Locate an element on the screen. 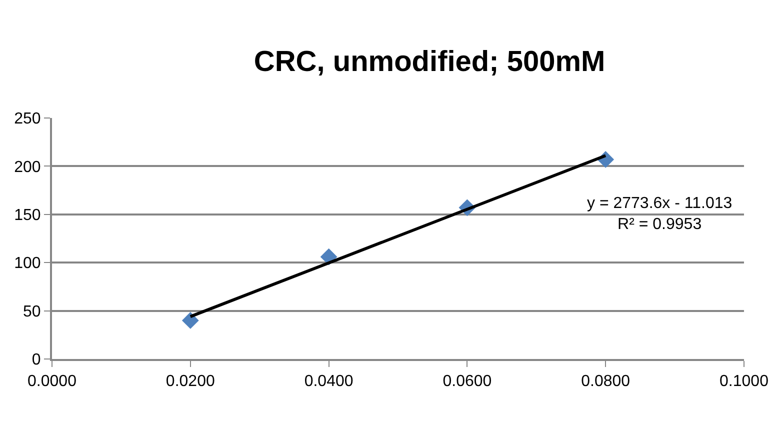  y-tick-label: 200 is located at coordinates (27, 167).